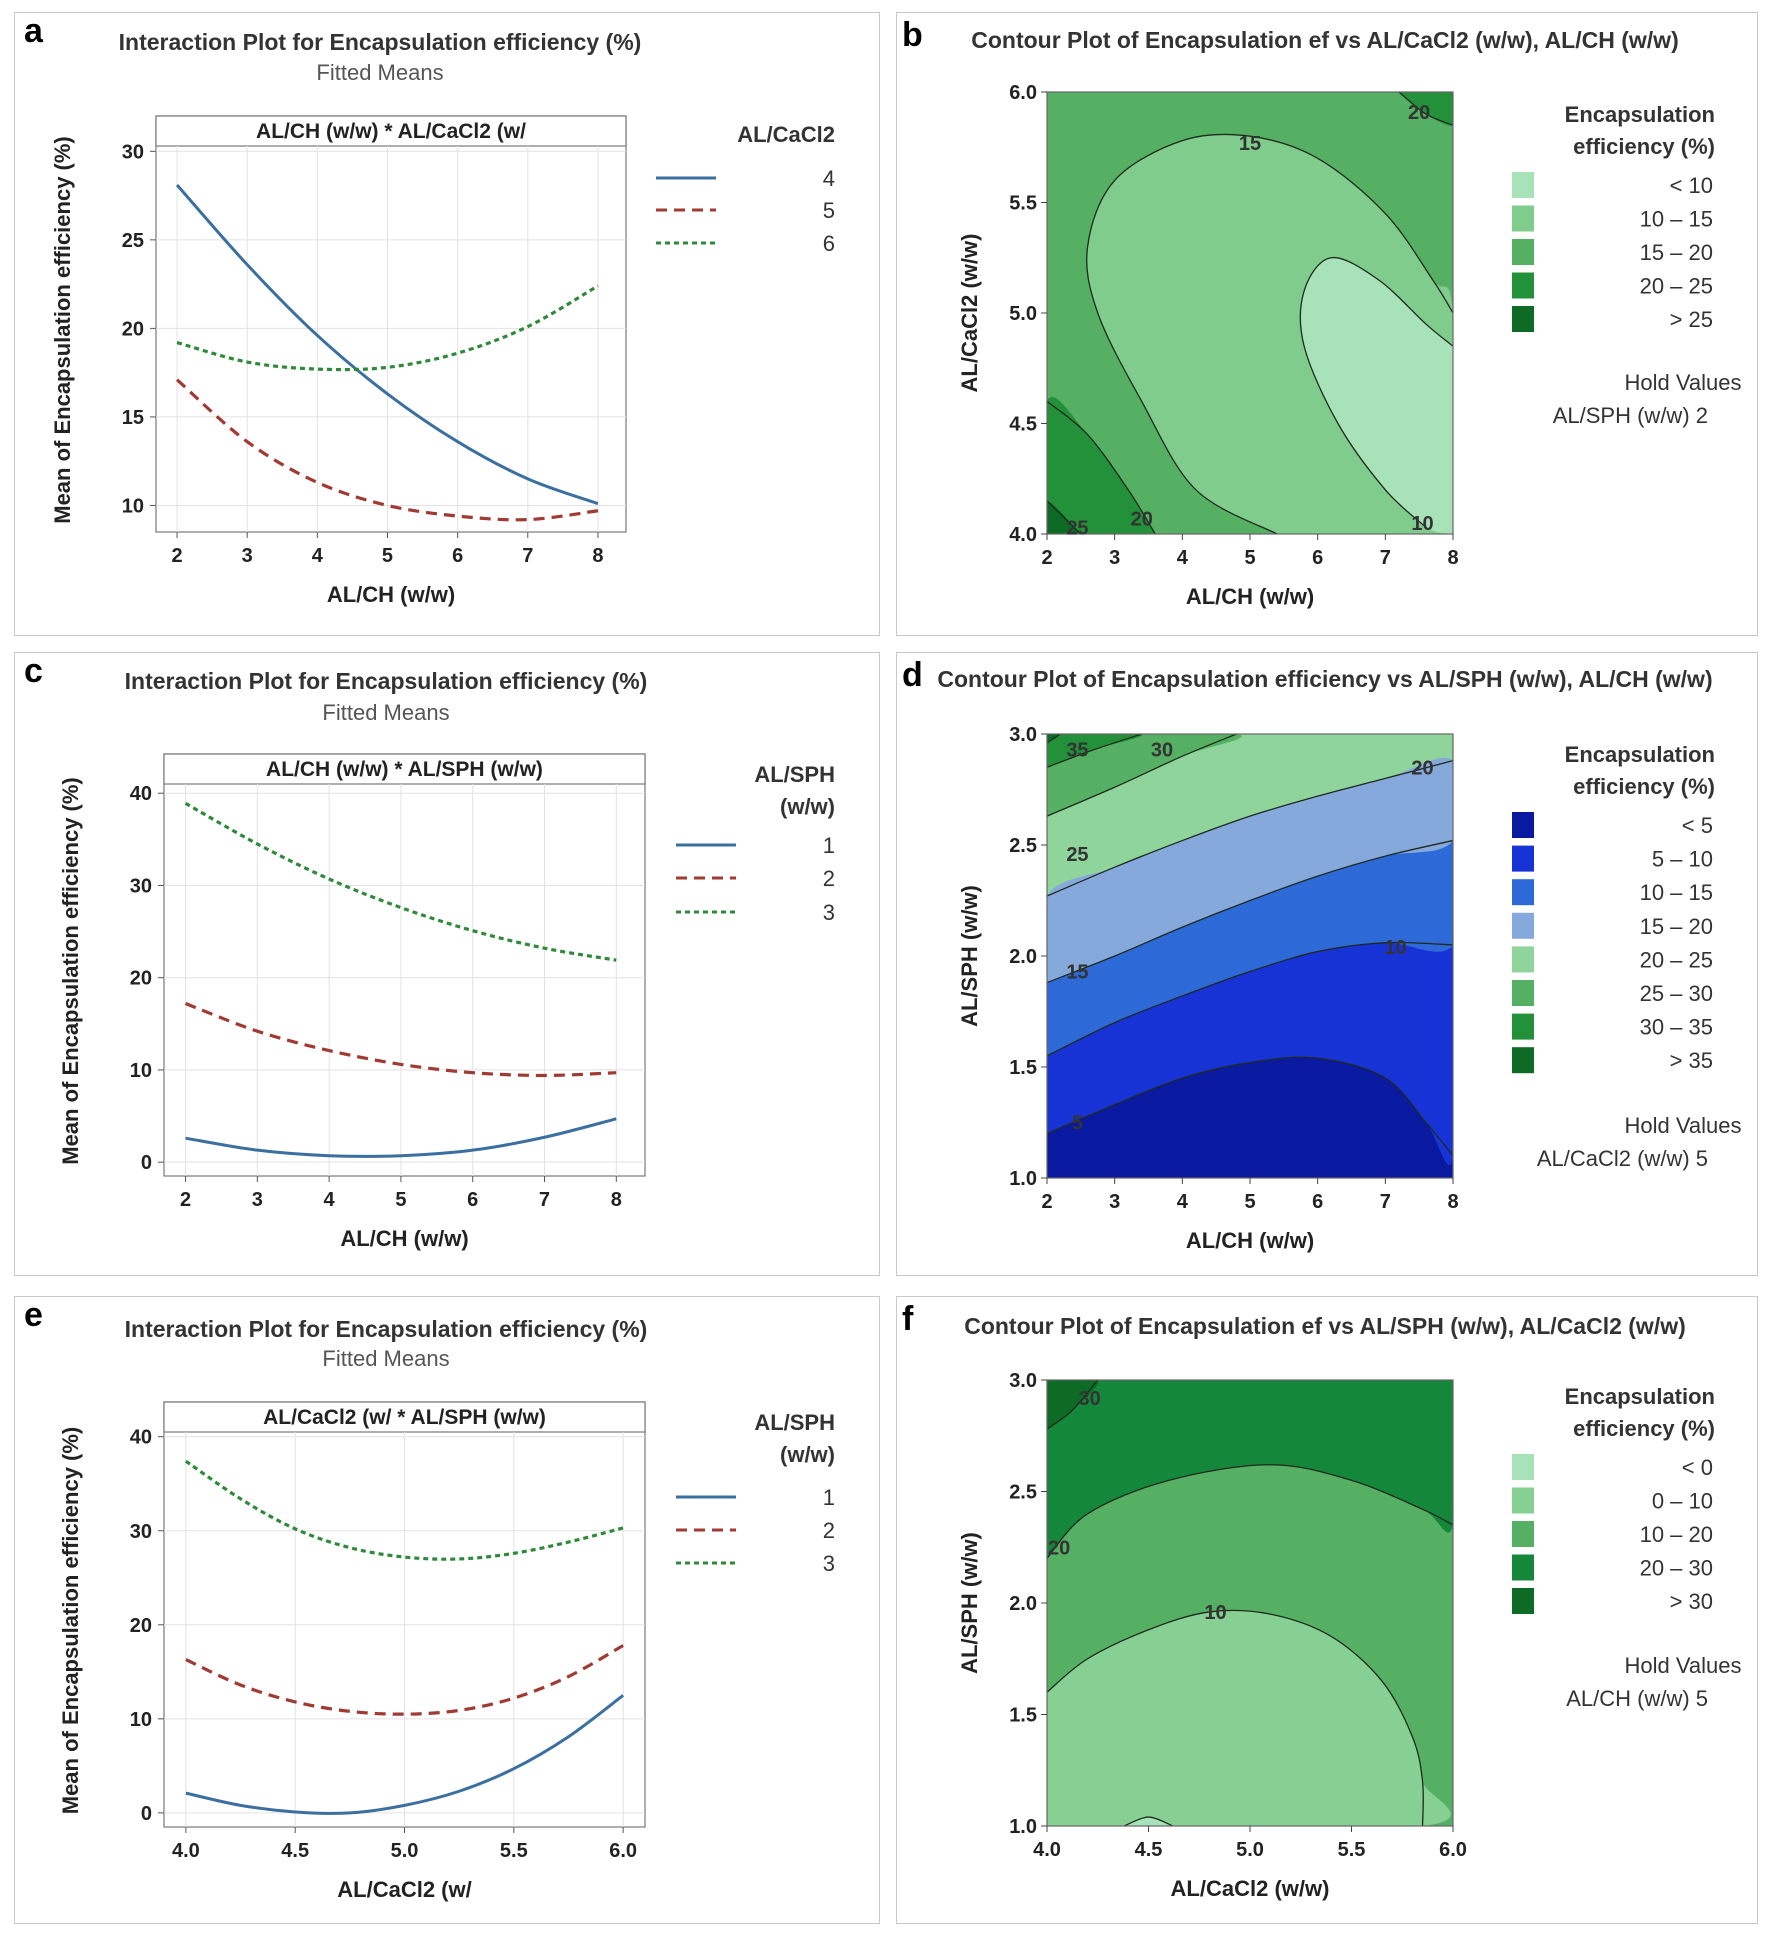 This screenshot has height=1940, width=1772. Describe the element at coordinates (186, 1851) in the screenshot. I see `x-tick-label: 4.0` at that location.